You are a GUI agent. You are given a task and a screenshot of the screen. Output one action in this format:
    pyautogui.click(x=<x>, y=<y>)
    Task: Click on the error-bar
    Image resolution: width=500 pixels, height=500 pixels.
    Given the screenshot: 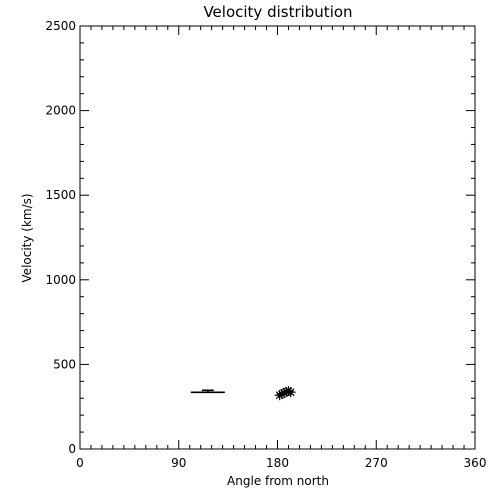 What is the action you would take?
    pyautogui.click(x=207, y=391)
    